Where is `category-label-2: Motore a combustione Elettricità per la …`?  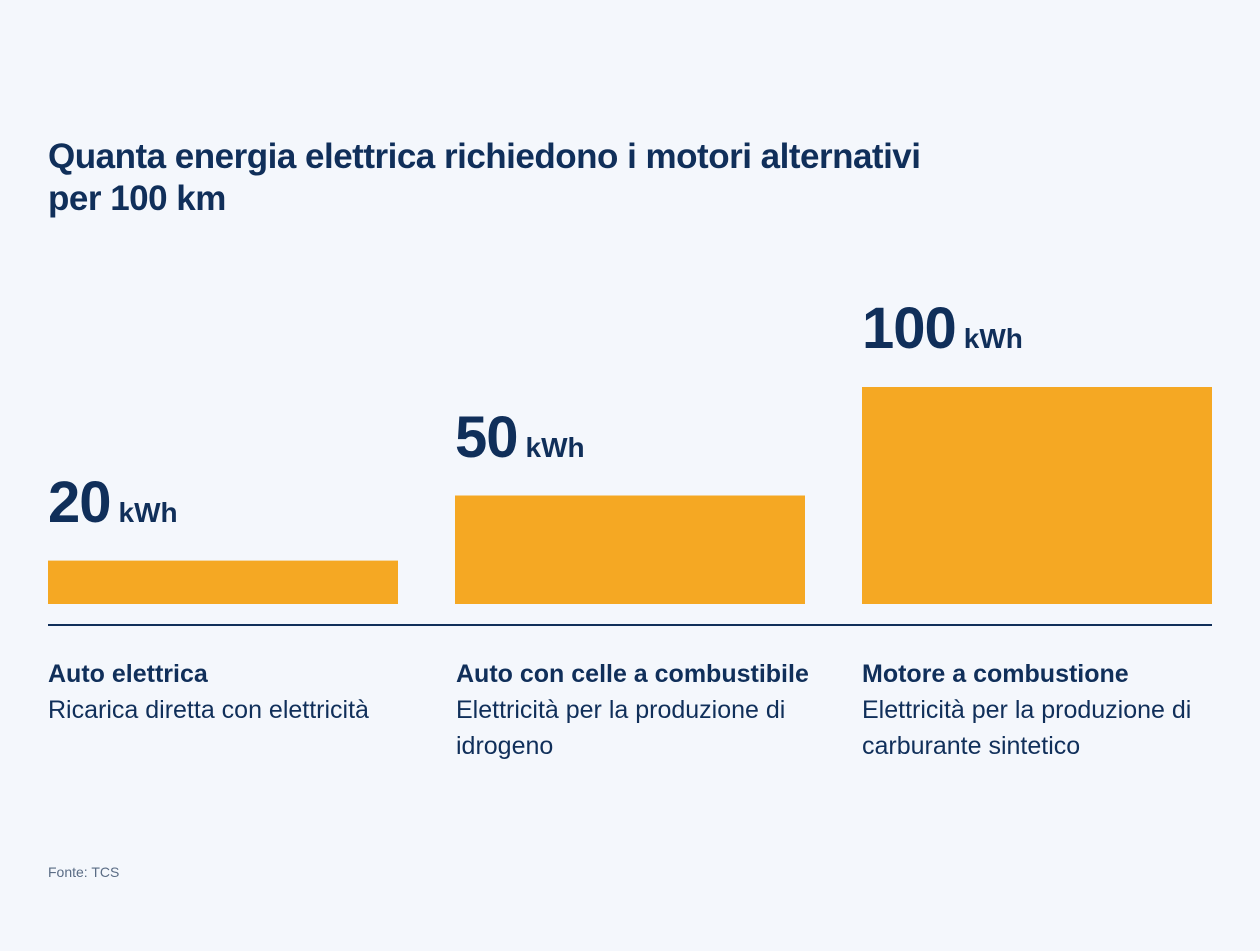 category-label-2: Motore a combustione Elettricità per la … is located at coordinates (1057, 710).